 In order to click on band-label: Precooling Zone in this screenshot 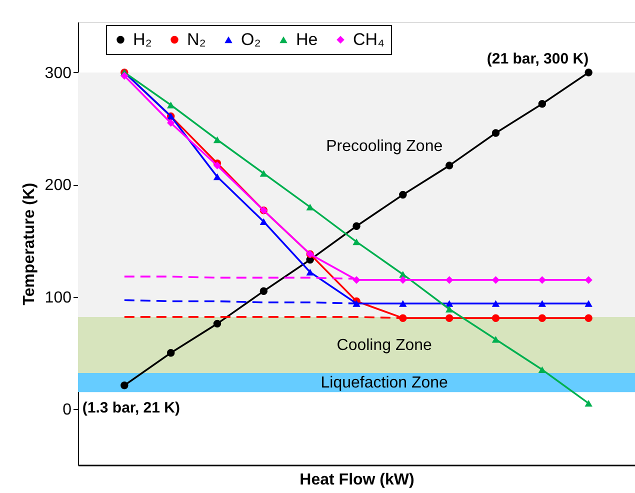, I will do `click(384, 146)`.